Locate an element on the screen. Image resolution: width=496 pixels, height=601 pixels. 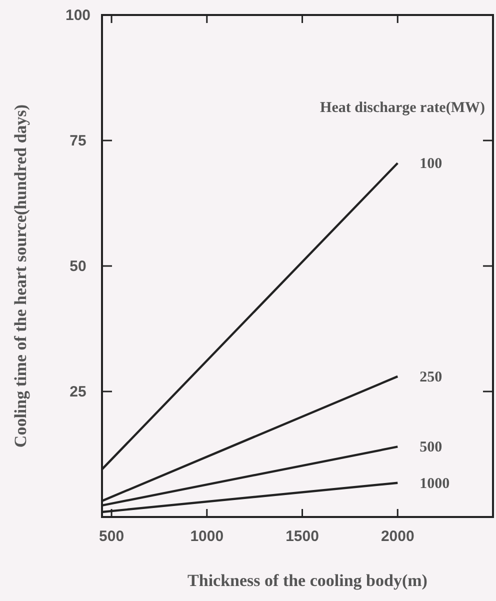
x-tick-label: 2000 is located at coordinates (397, 536).